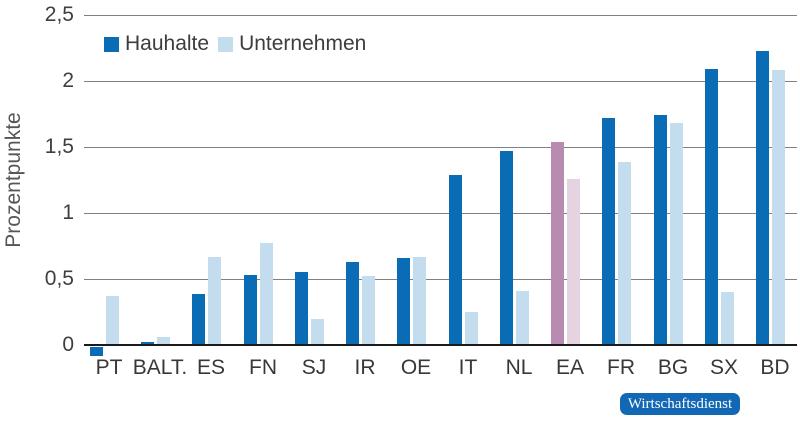 The width and height of the screenshot is (800, 421). What do you see at coordinates (711, 207) in the screenshot?
I see `bar-hauhalte-SX` at bounding box center [711, 207].